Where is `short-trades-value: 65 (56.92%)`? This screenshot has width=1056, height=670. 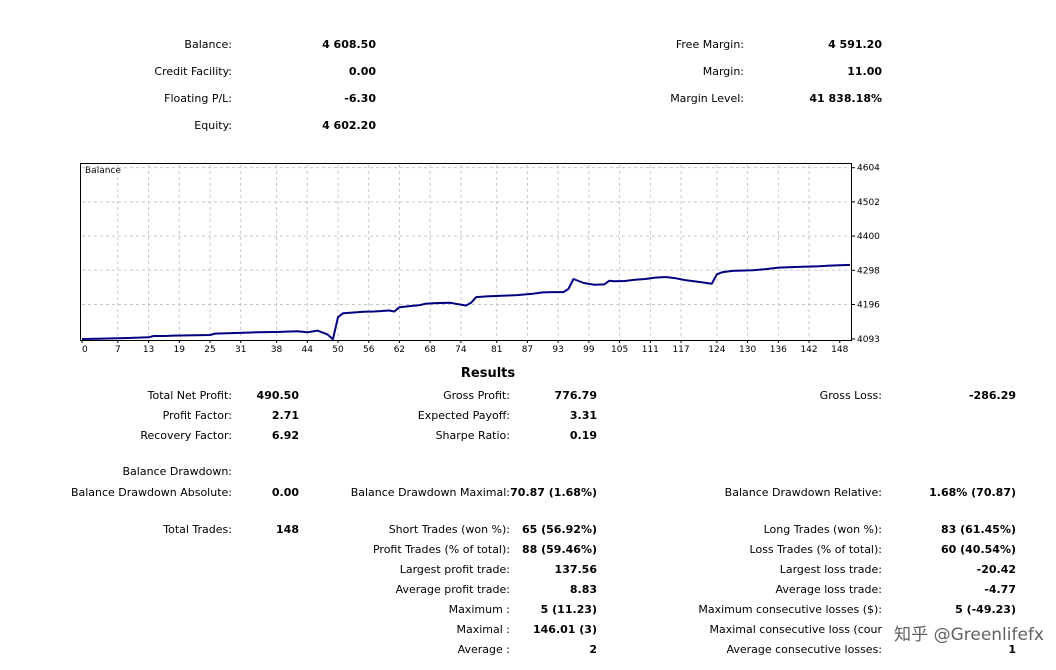 short-trades-value: 65 (56.92%) is located at coordinates (559, 529).